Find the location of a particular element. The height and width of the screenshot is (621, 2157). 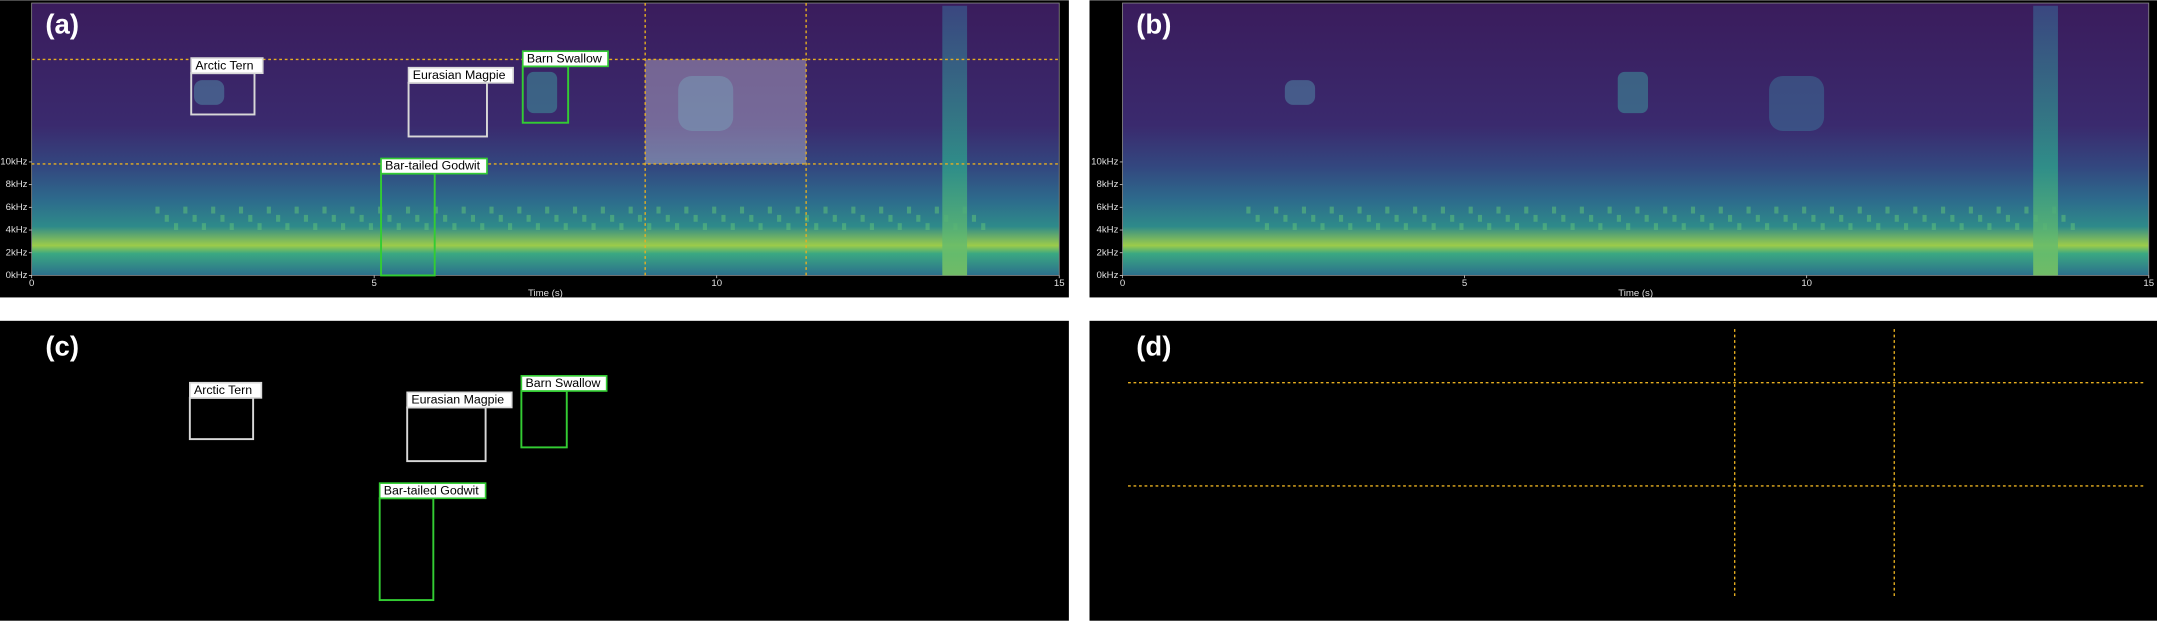

panel-label: (c) is located at coordinates (62, 346).